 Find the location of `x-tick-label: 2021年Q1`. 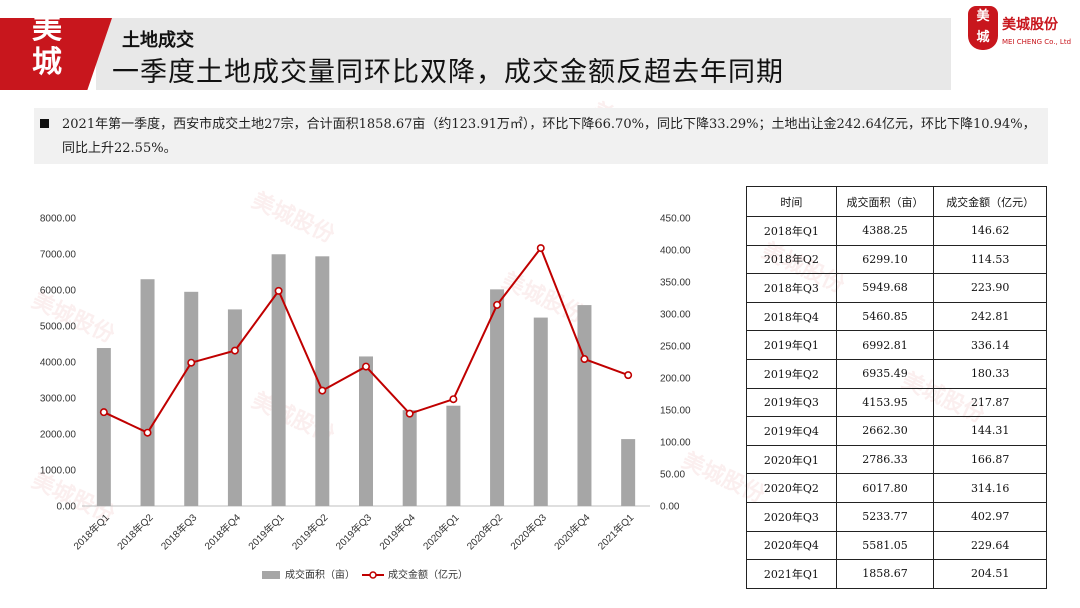

x-tick-label: 2021年Q1 is located at coordinates (616, 532).